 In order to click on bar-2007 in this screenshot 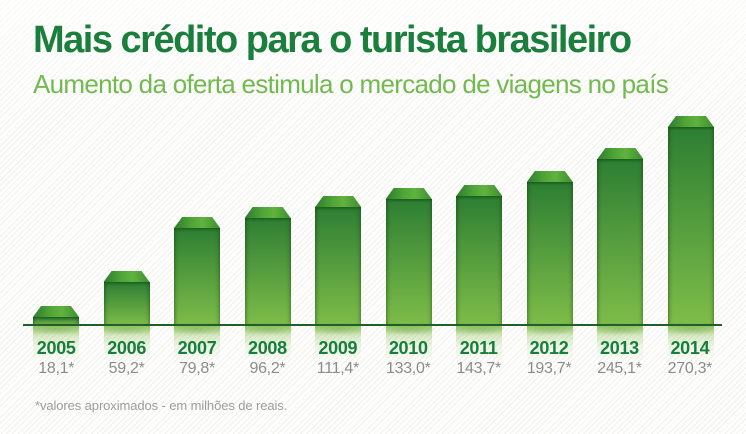, I will do `click(197, 294)`.